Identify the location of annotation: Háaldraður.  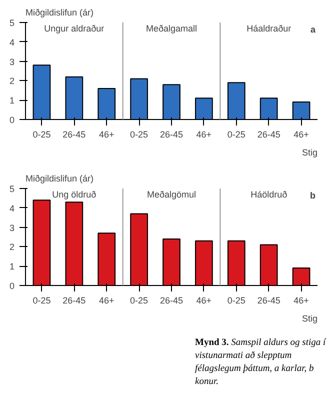
(269, 29).